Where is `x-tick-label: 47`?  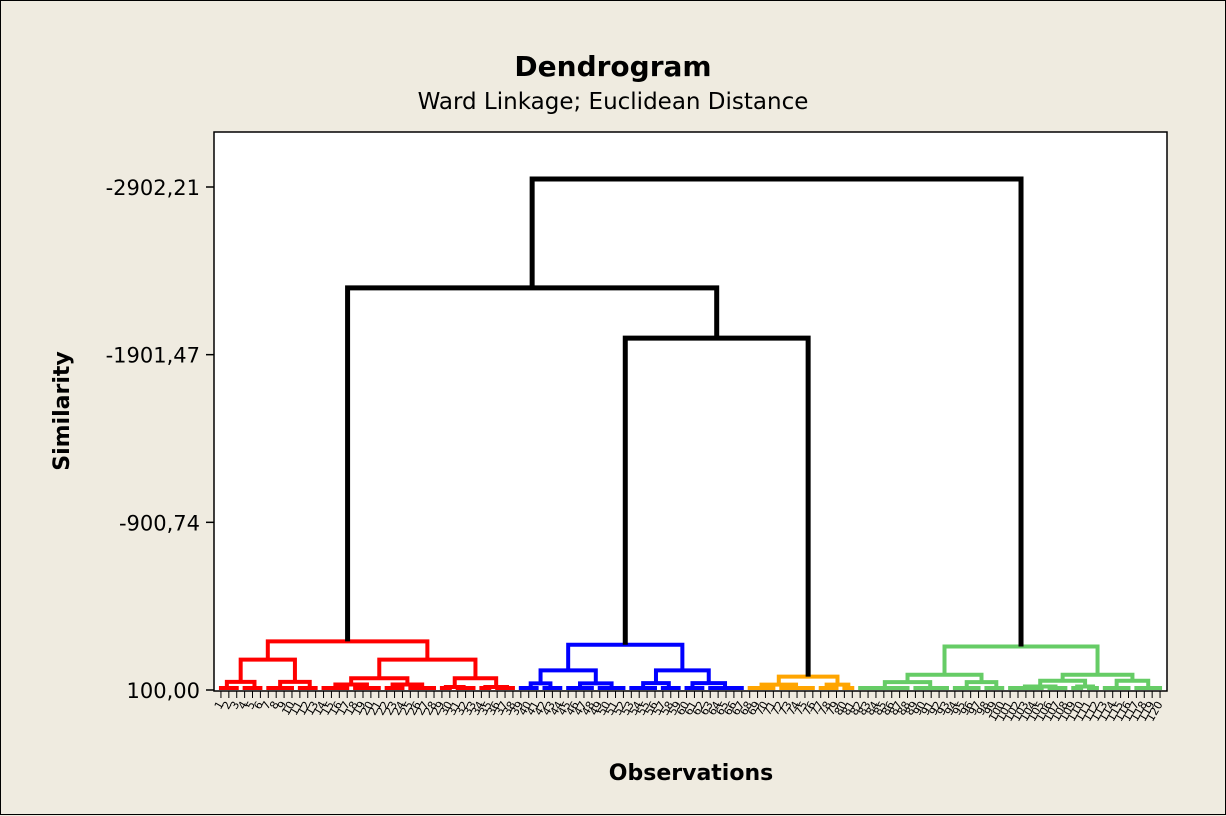 x-tick-label: 47 is located at coordinates (580, 708).